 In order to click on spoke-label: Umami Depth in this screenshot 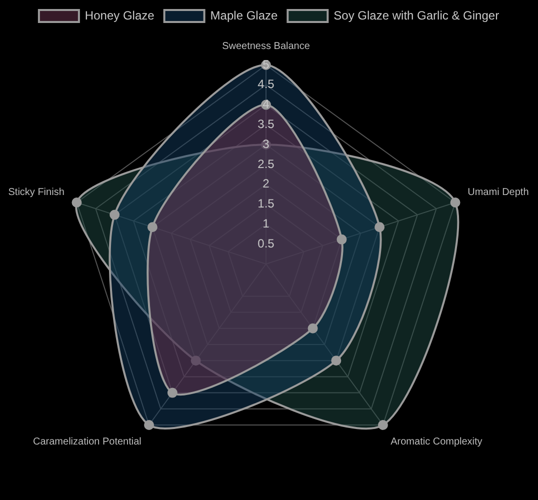, I will do `click(498, 192)`.